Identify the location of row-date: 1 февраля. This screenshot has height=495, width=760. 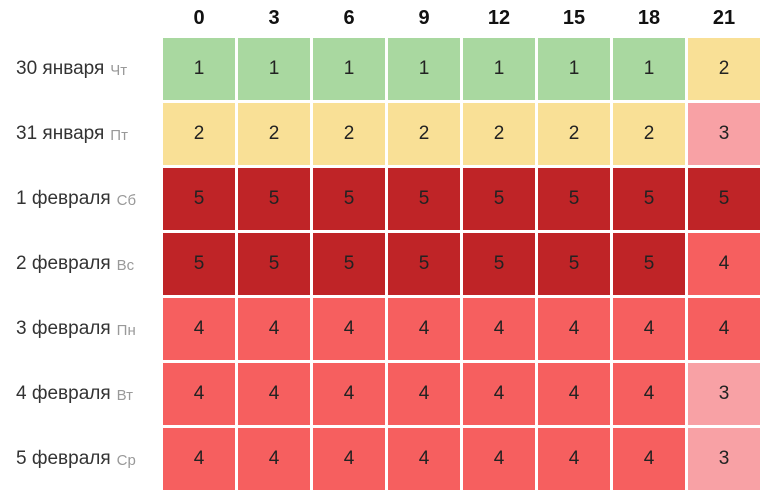
(63, 198).